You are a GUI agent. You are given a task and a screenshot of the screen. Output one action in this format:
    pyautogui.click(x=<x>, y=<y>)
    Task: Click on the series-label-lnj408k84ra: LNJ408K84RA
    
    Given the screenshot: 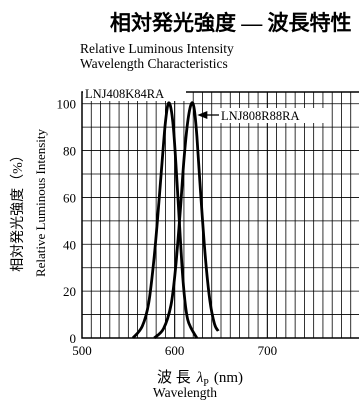 What is the action you would take?
    pyautogui.click(x=124, y=94)
    